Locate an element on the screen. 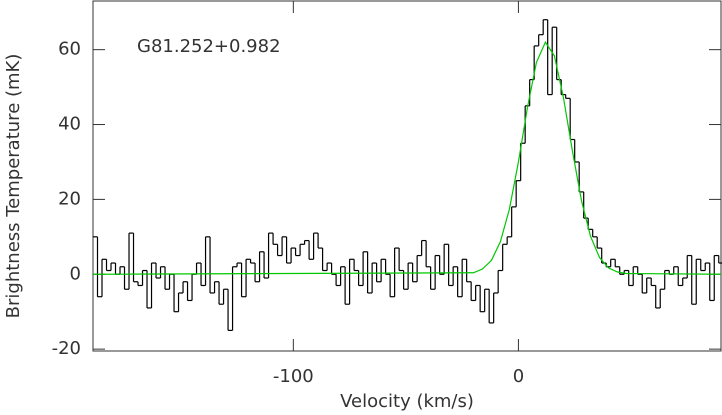 The width and height of the screenshot is (722, 415). x-tick-label: -100 is located at coordinates (293, 376).